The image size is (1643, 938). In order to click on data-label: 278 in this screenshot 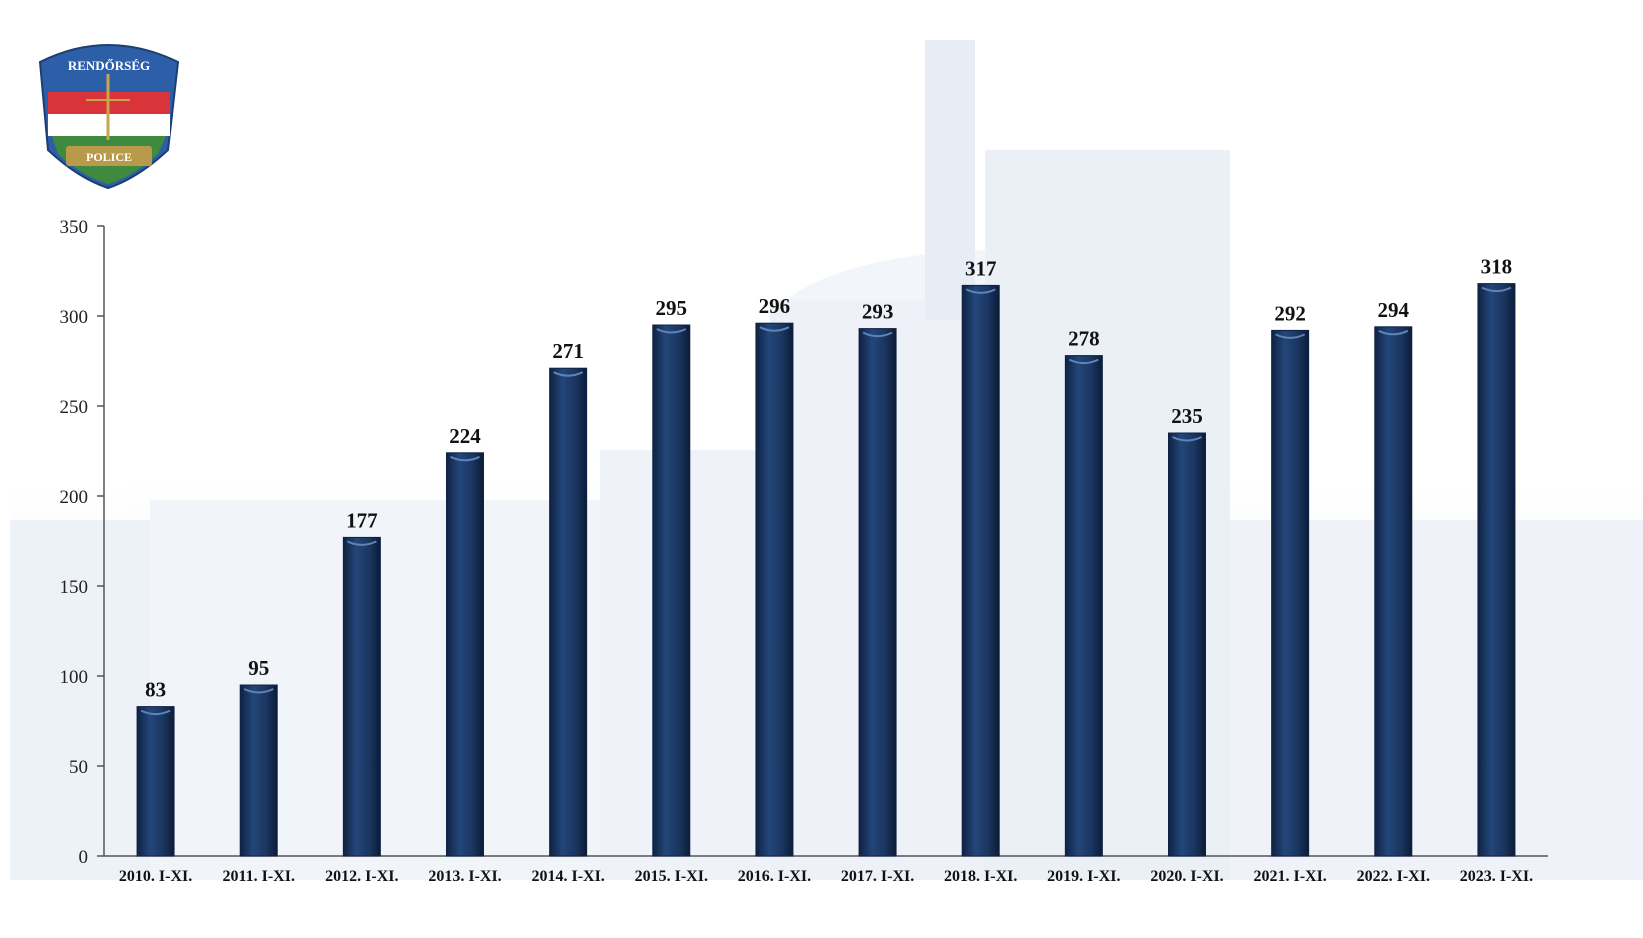, I will do `click(1084, 339)`.